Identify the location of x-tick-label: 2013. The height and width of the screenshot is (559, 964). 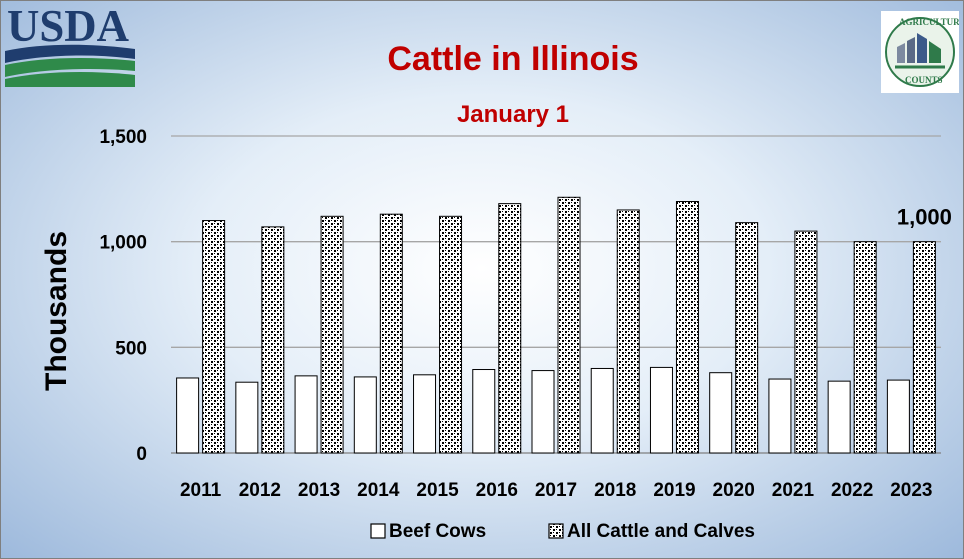
(319, 490).